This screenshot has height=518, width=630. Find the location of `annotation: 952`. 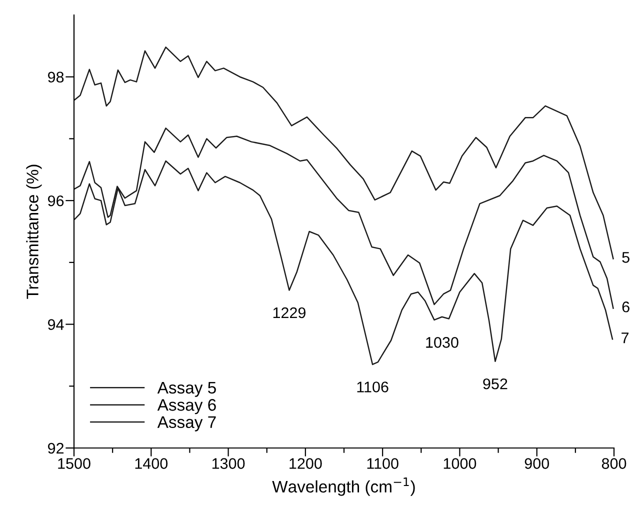

annotation: 952 is located at coordinates (495, 384).